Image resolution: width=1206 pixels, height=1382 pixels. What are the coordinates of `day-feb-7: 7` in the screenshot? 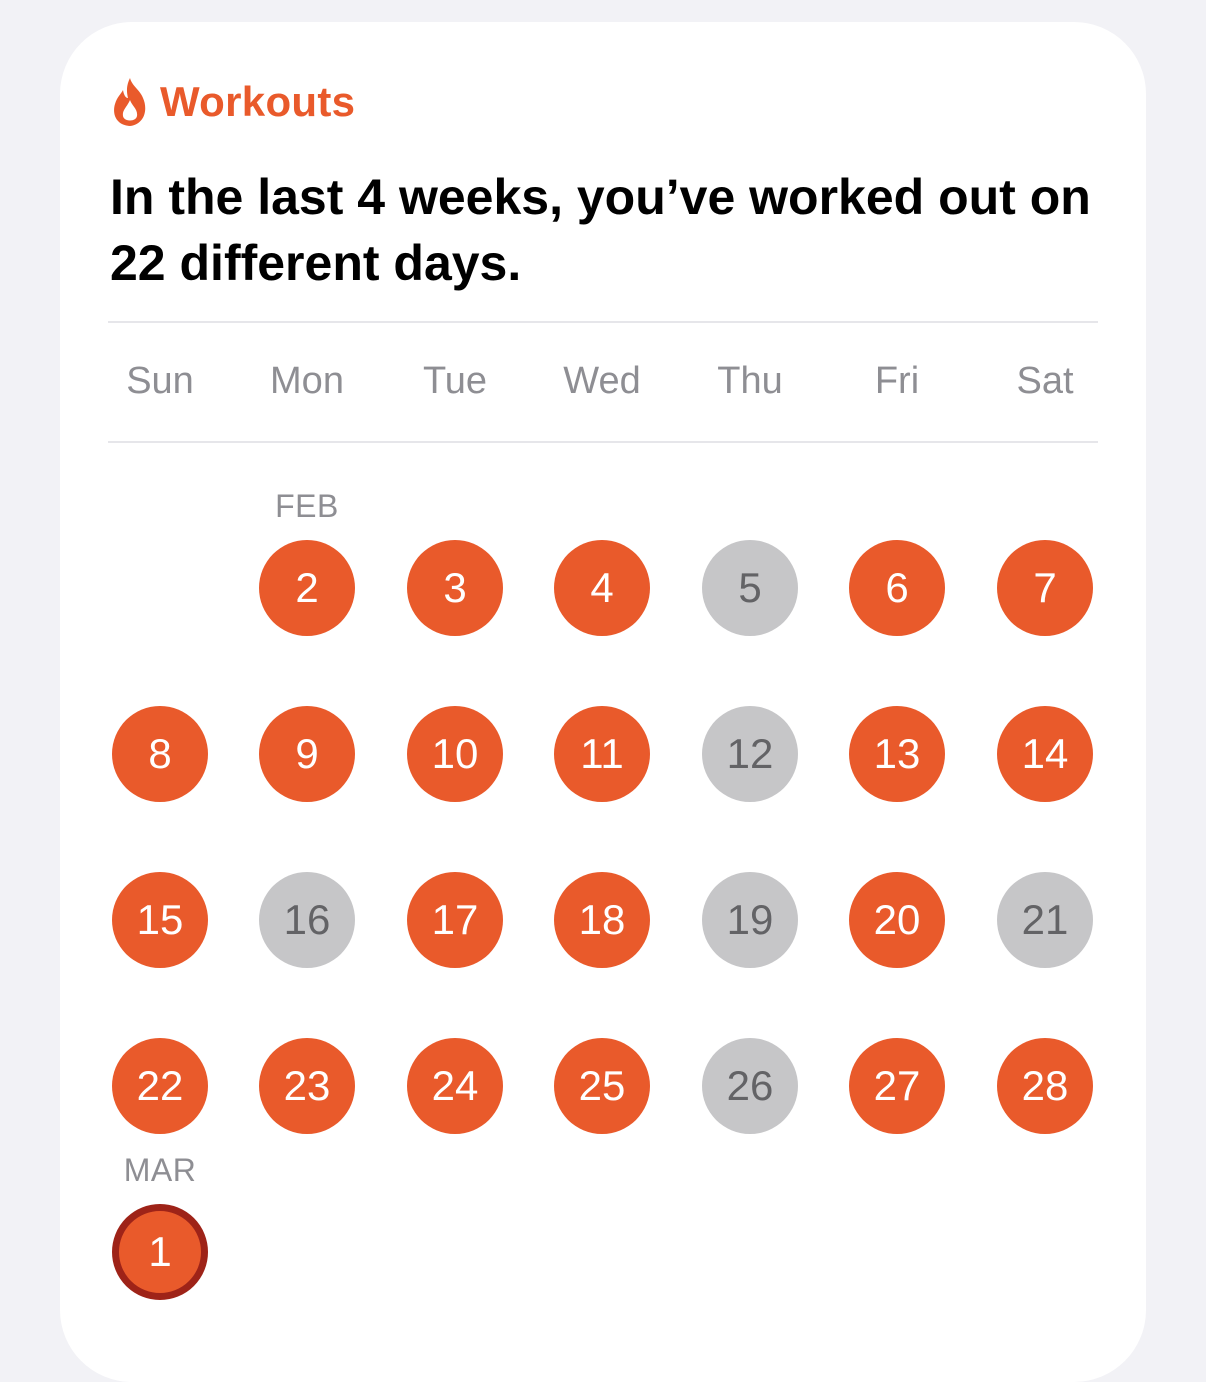 It's located at (1045, 588).